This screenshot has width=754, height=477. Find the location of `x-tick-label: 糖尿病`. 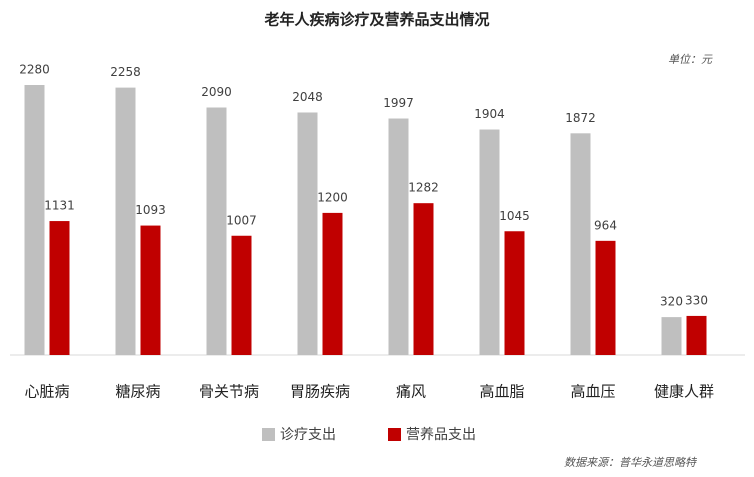

x-tick-label: 糖尿病 is located at coordinates (137, 392).